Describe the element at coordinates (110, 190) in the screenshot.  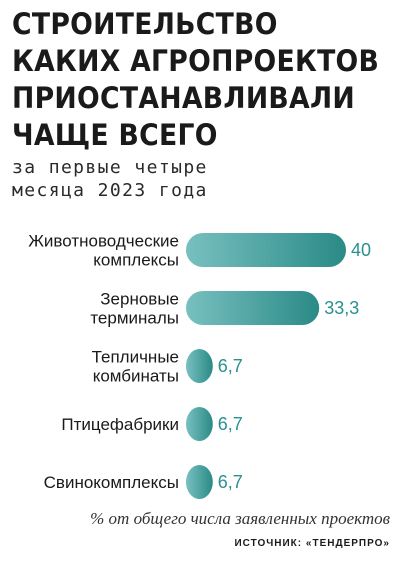
I see `subtitle-line: месяца 2023 года` at that location.